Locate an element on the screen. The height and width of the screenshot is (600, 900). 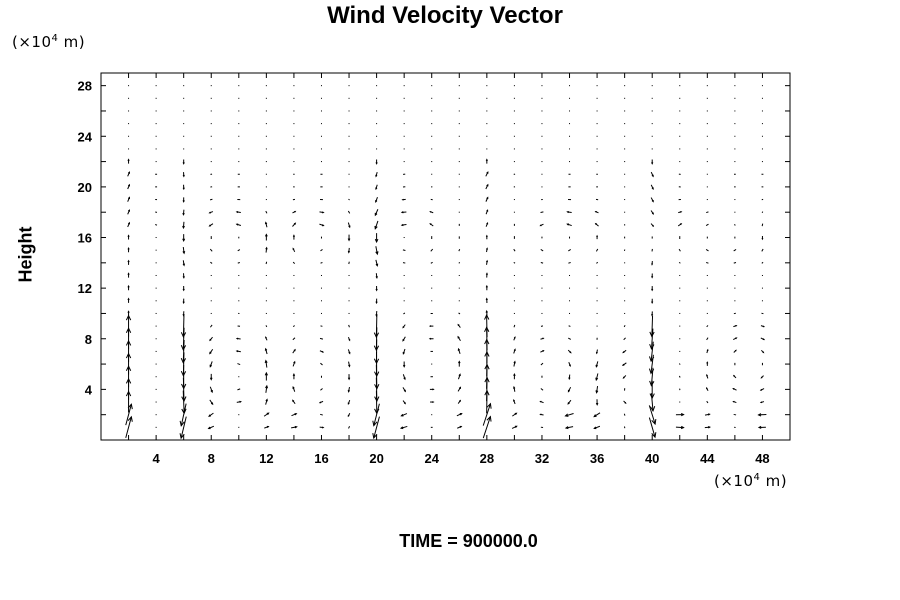
x-tick-label: 48 is located at coordinates (762, 458).